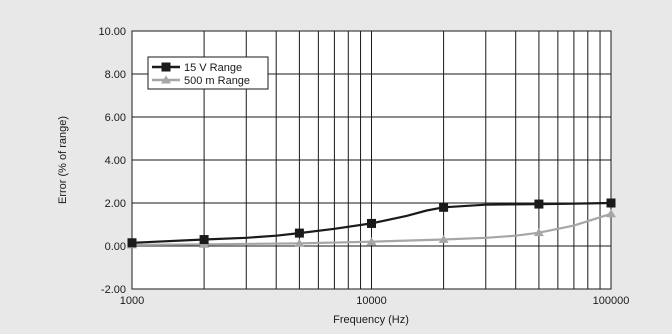 The height and width of the screenshot is (334, 672). I want to click on legend-entry: 15 V Range, so click(213, 68).